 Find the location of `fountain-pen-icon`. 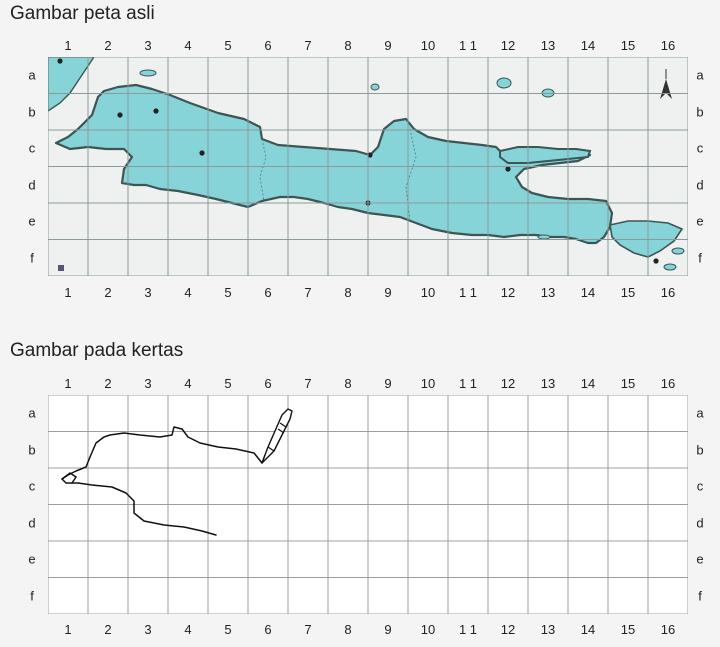

fountain-pen-icon is located at coordinates (277, 436).